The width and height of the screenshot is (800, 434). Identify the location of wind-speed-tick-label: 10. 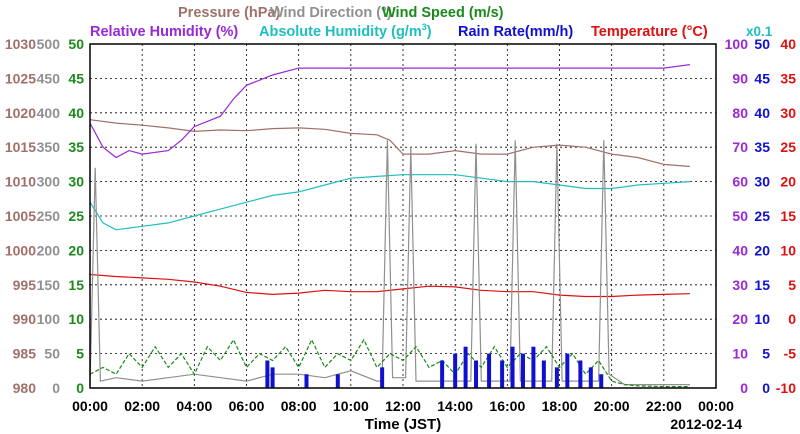
(76, 319).